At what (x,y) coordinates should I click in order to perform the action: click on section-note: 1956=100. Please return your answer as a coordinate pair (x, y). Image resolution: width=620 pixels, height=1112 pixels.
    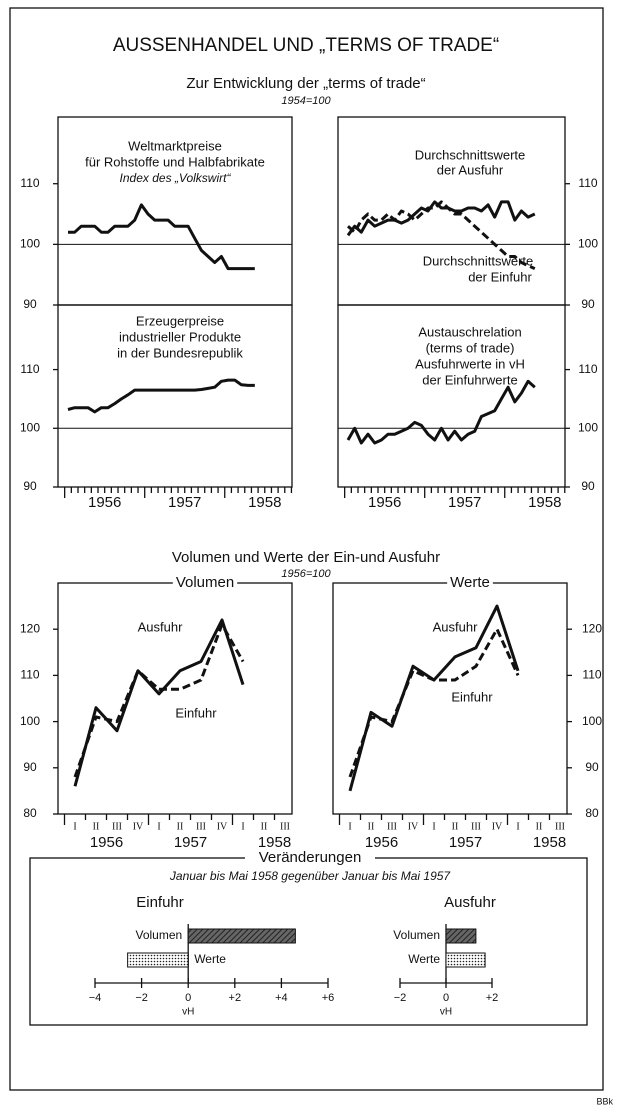
    Looking at the image, I should click on (306, 574).